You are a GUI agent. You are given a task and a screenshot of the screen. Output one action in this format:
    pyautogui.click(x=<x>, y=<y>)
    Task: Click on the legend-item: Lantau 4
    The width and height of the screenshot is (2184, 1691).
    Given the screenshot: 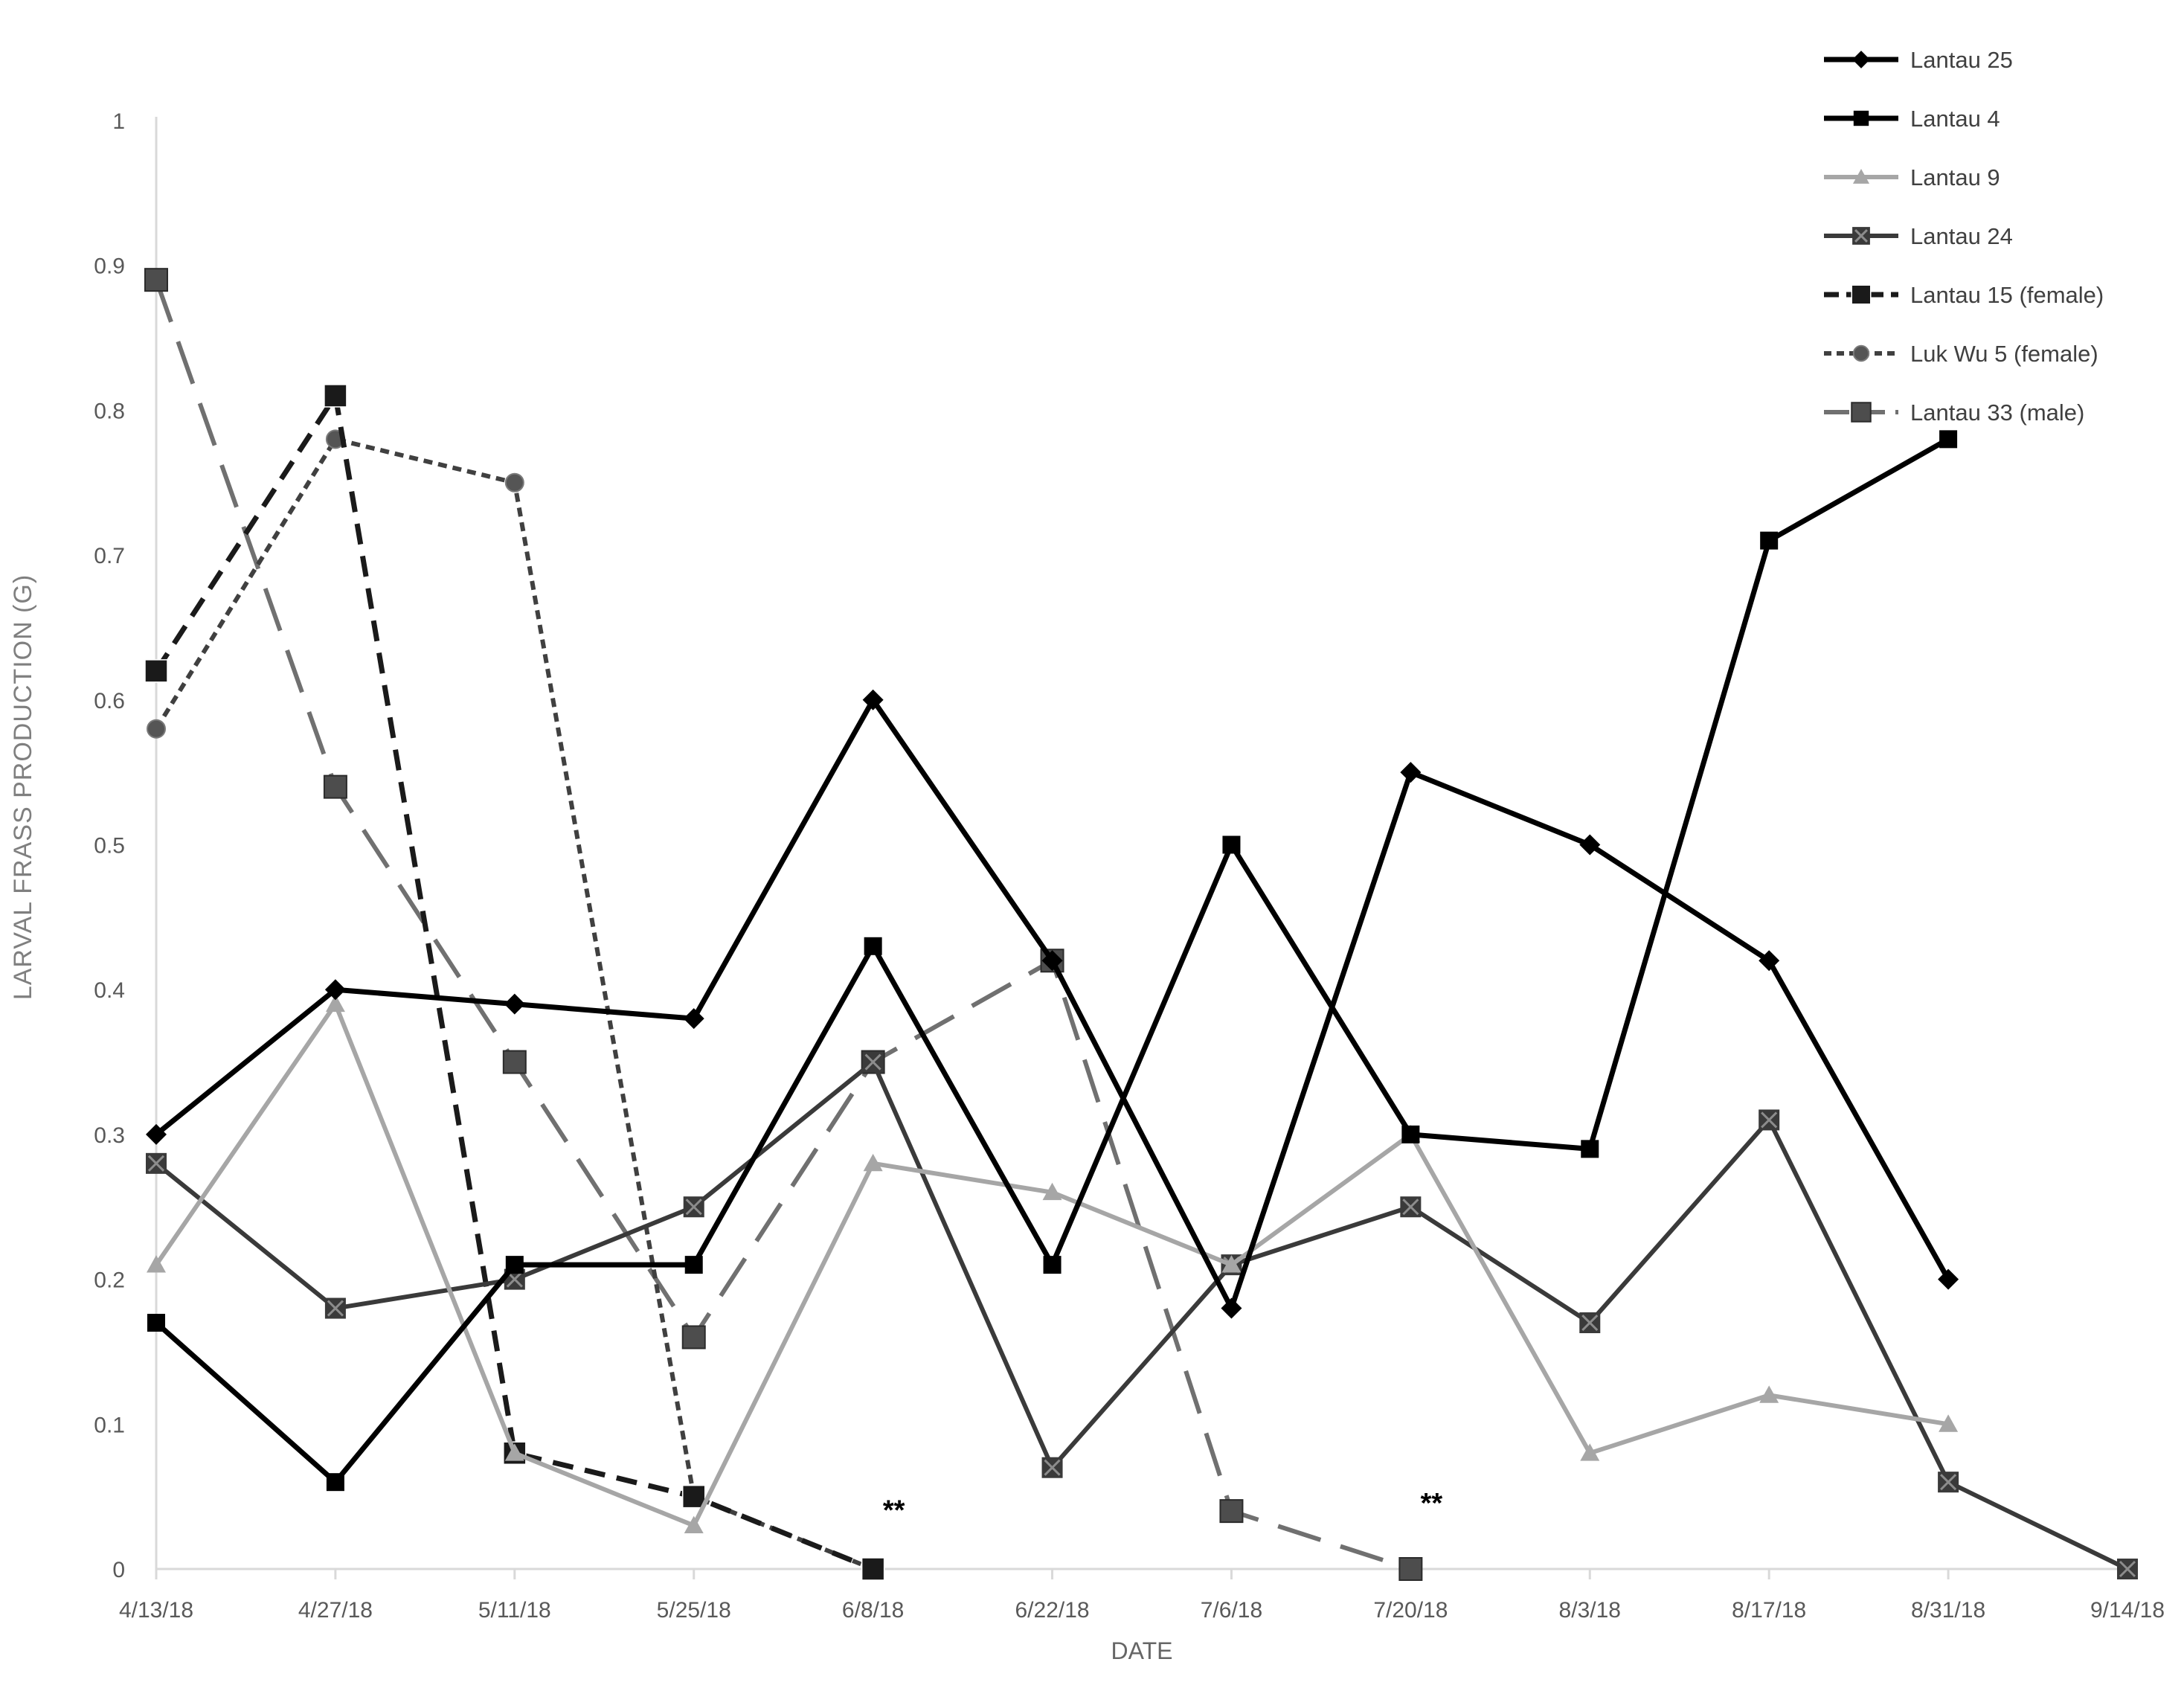 What is the action you would take?
    pyautogui.click(x=1912, y=119)
    